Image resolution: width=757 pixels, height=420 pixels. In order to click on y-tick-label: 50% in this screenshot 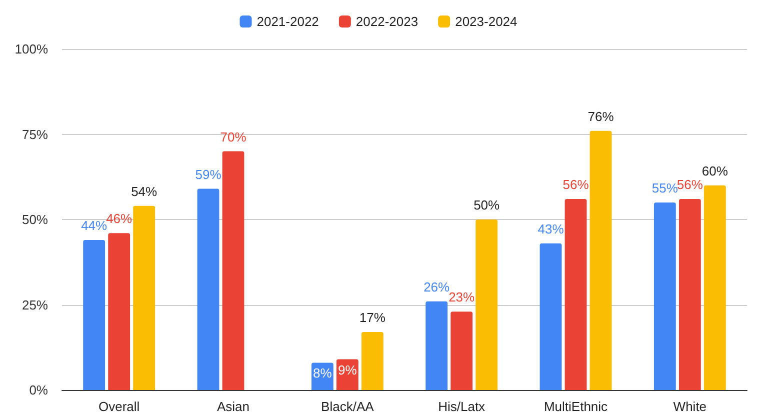, I will do `click(35, 219)`.